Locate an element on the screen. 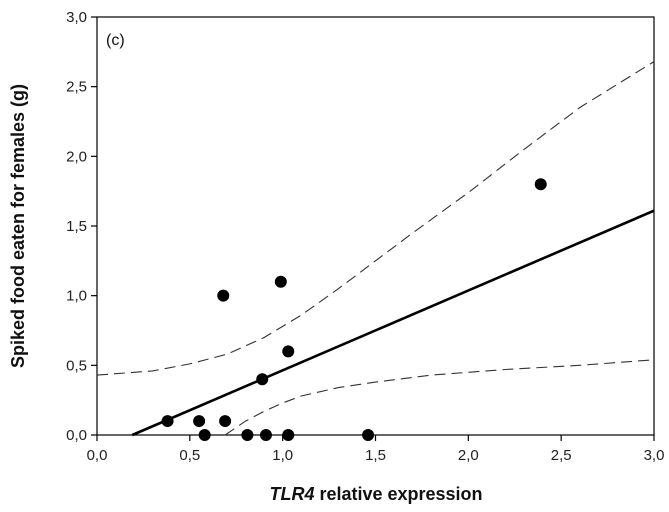 The image size is (669, 512). y-tick-label: 2,5 is located at coordinates (76, 87).